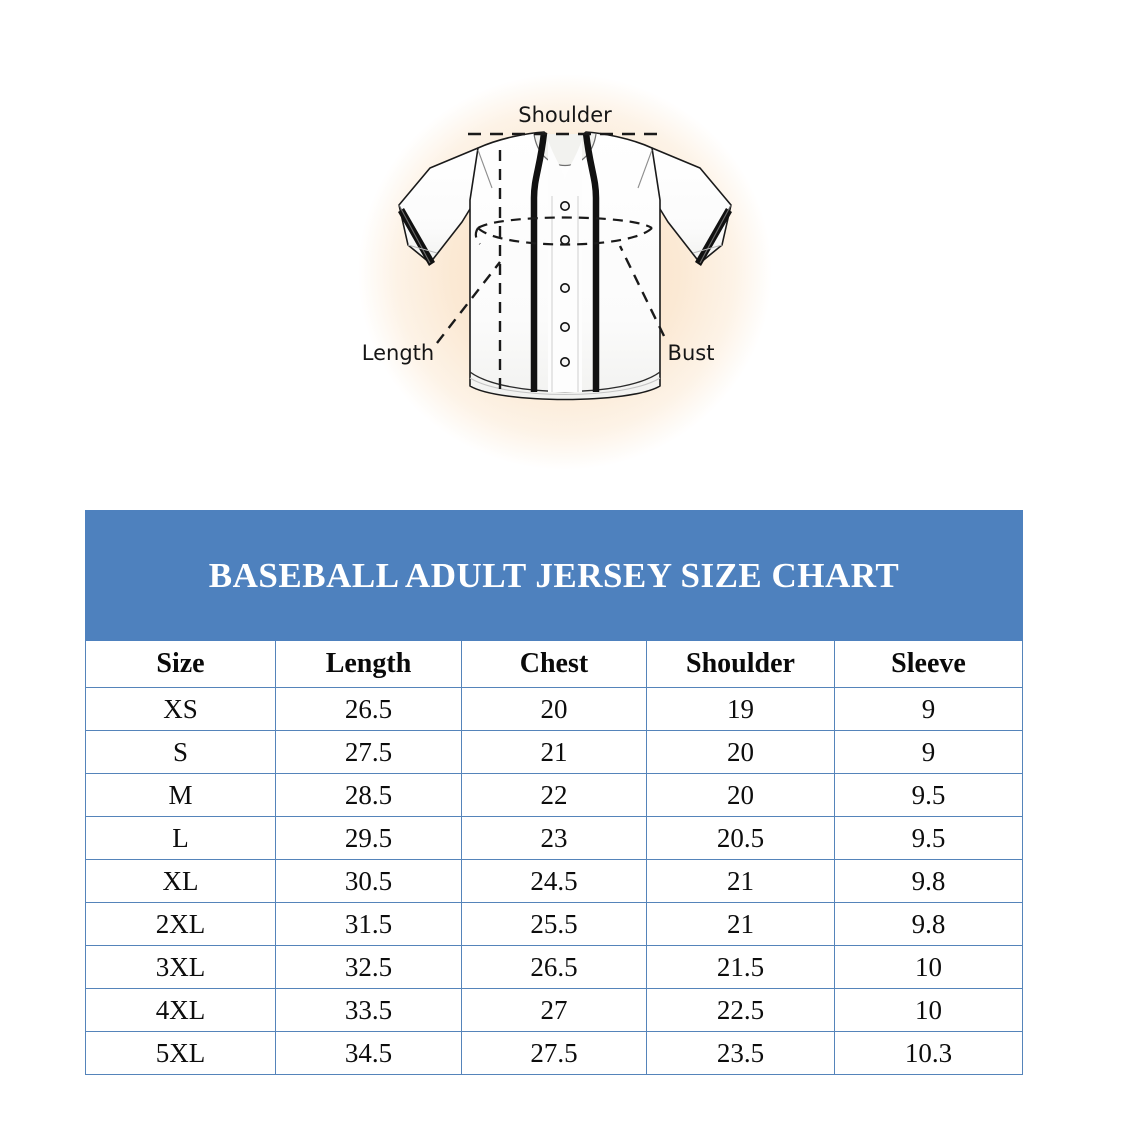 The width and height of the screenshot is (1130, 1147). Describe the element at coordinates (740, 664) in the screenshot. I see `column-header-shoulder: Shoulder` at that location.